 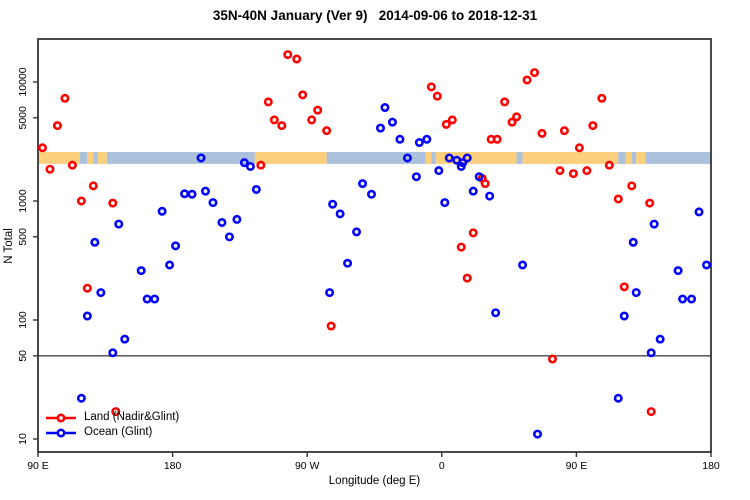 I want to click on legend-item-ocean: Ocean (Glint), so click(x=111, y=432).